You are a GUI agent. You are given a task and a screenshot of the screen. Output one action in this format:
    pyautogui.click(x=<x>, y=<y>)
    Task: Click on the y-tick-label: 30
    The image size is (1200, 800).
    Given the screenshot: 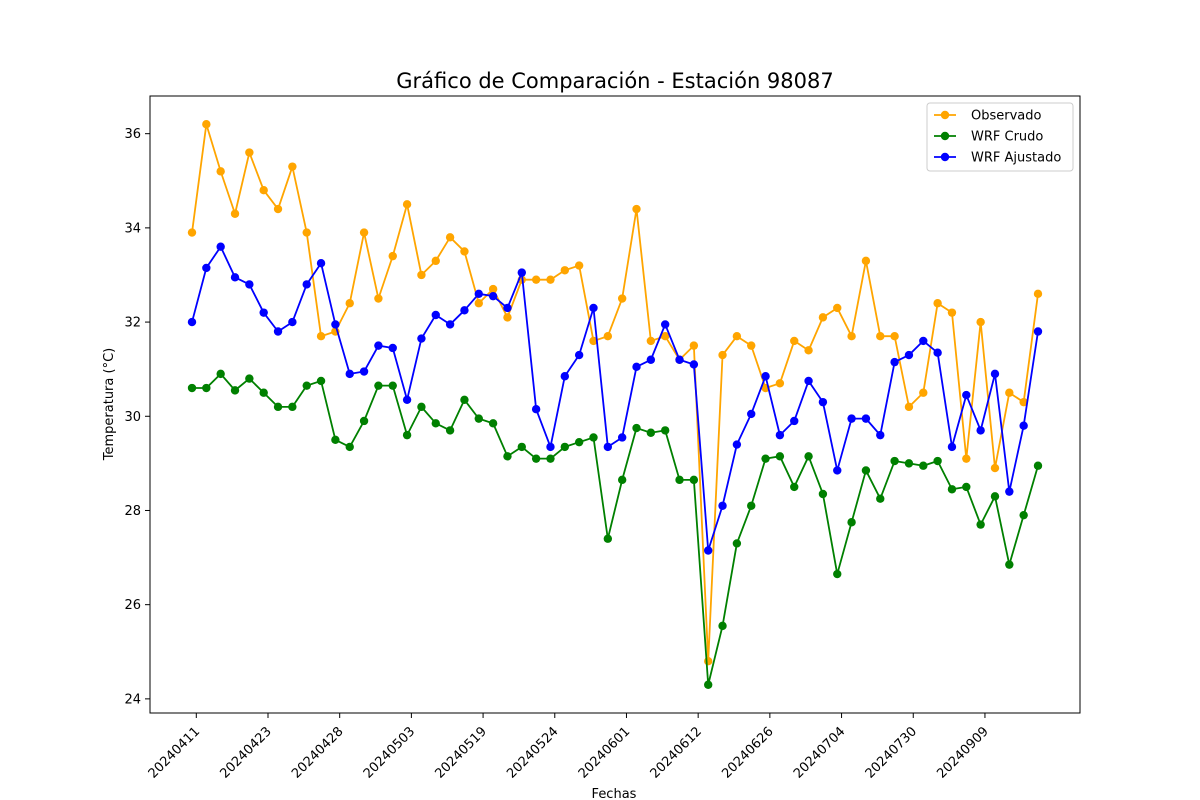 What is the action you would take?
    pyautogui.click(x=132, y=417)
    